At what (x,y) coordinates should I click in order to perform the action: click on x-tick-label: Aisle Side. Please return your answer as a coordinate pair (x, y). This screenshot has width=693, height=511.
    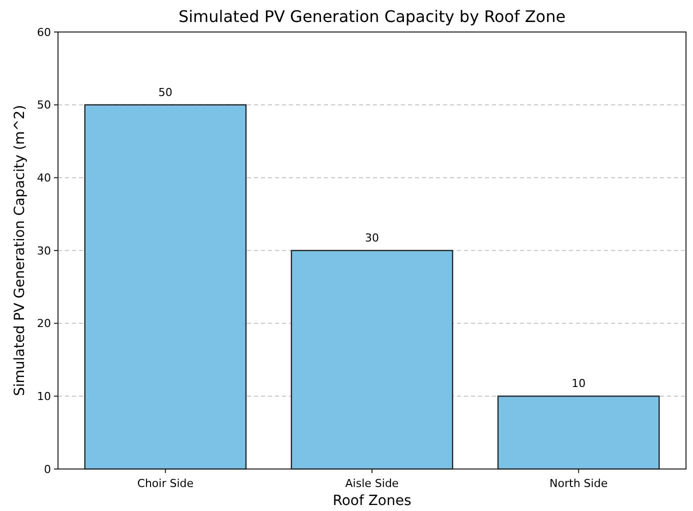
    Looking at the image, I should click on (372, 483).